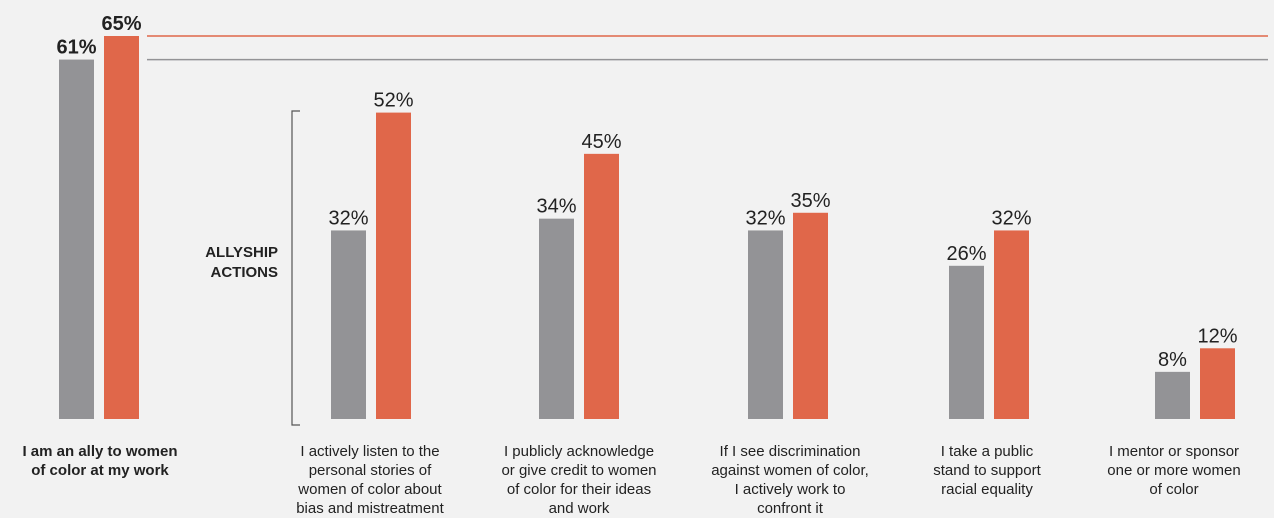  I want to click on value-label-series0-cat5: 8%, so click(1172, 360).